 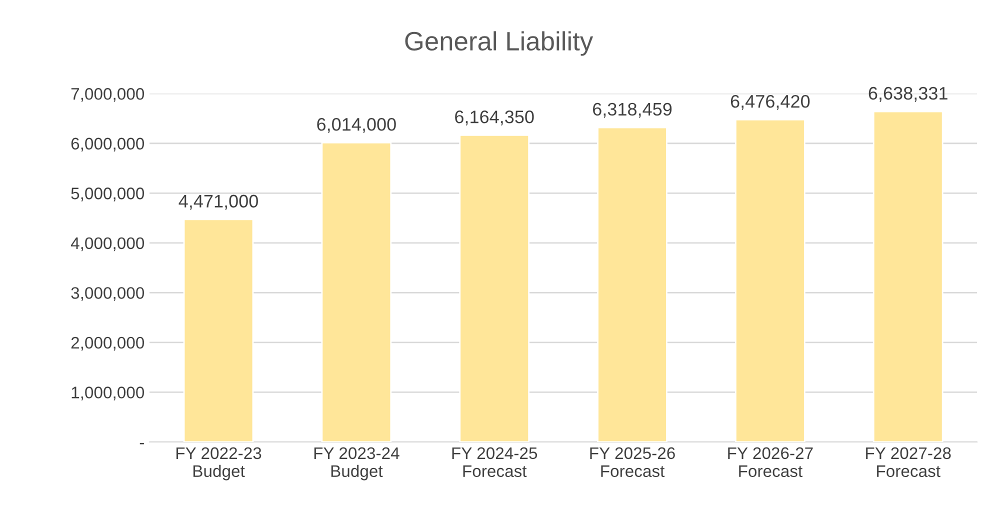 I want to click on data-label: 6,638,331, so click(x=908, y=94).